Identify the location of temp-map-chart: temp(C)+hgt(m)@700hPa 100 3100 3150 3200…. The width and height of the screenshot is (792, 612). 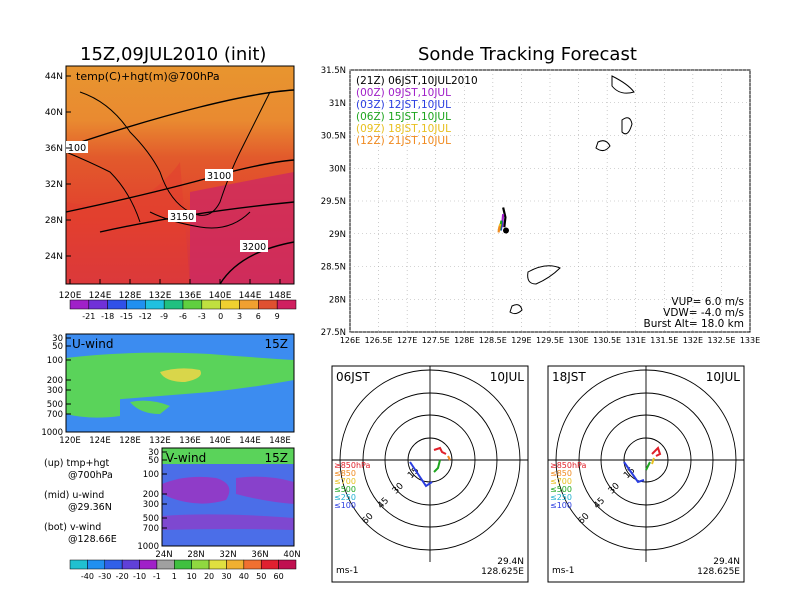
(170, 183).